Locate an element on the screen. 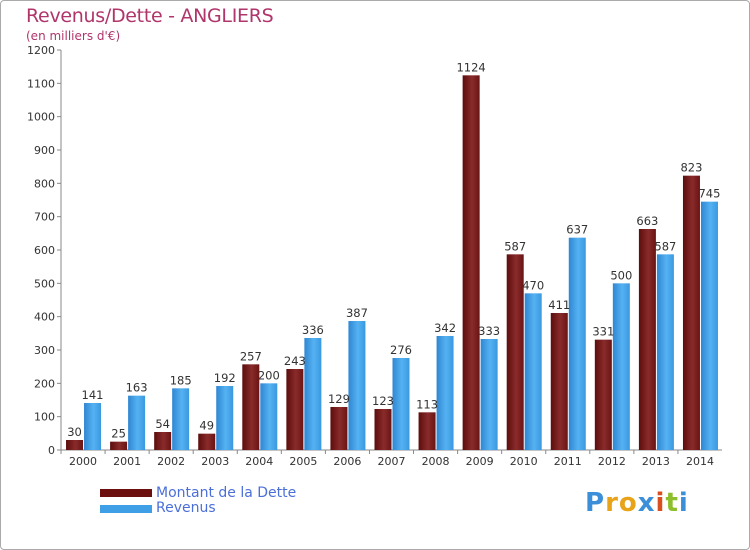 This screenshot has width=750, height=550. logo-letter: r is located at coordinates (612, 503).